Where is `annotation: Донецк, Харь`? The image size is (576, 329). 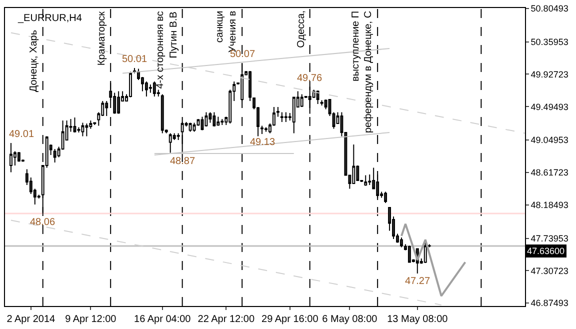
annotation: Донецк, Харь is located at coordinates (34, 61).